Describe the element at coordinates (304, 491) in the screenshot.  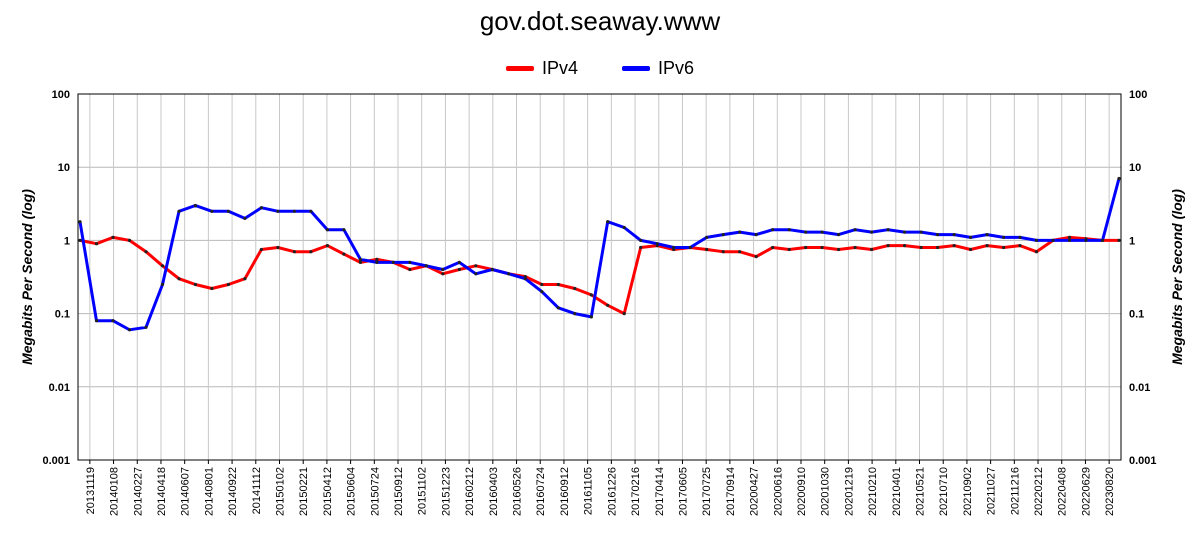
I see `x-tick-label: 20150221` at that location.